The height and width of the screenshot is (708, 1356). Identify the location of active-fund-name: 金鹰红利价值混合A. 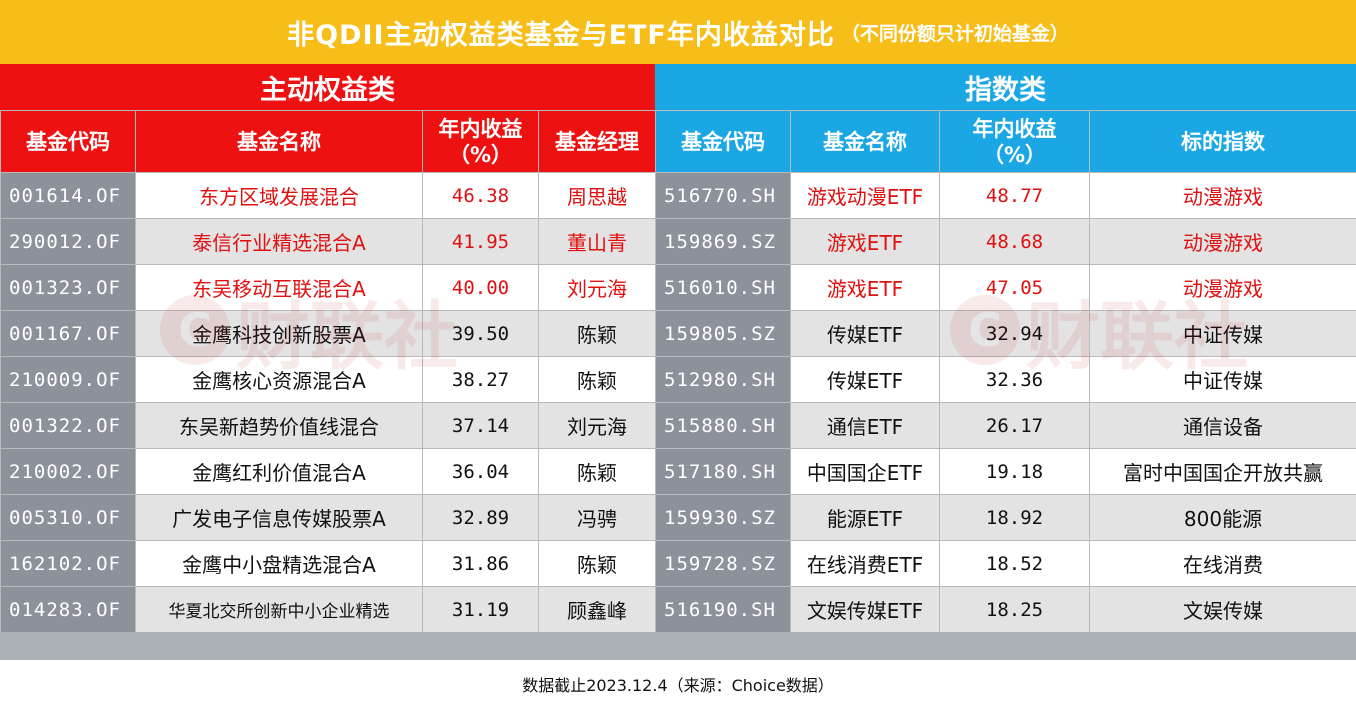
(279, 471).